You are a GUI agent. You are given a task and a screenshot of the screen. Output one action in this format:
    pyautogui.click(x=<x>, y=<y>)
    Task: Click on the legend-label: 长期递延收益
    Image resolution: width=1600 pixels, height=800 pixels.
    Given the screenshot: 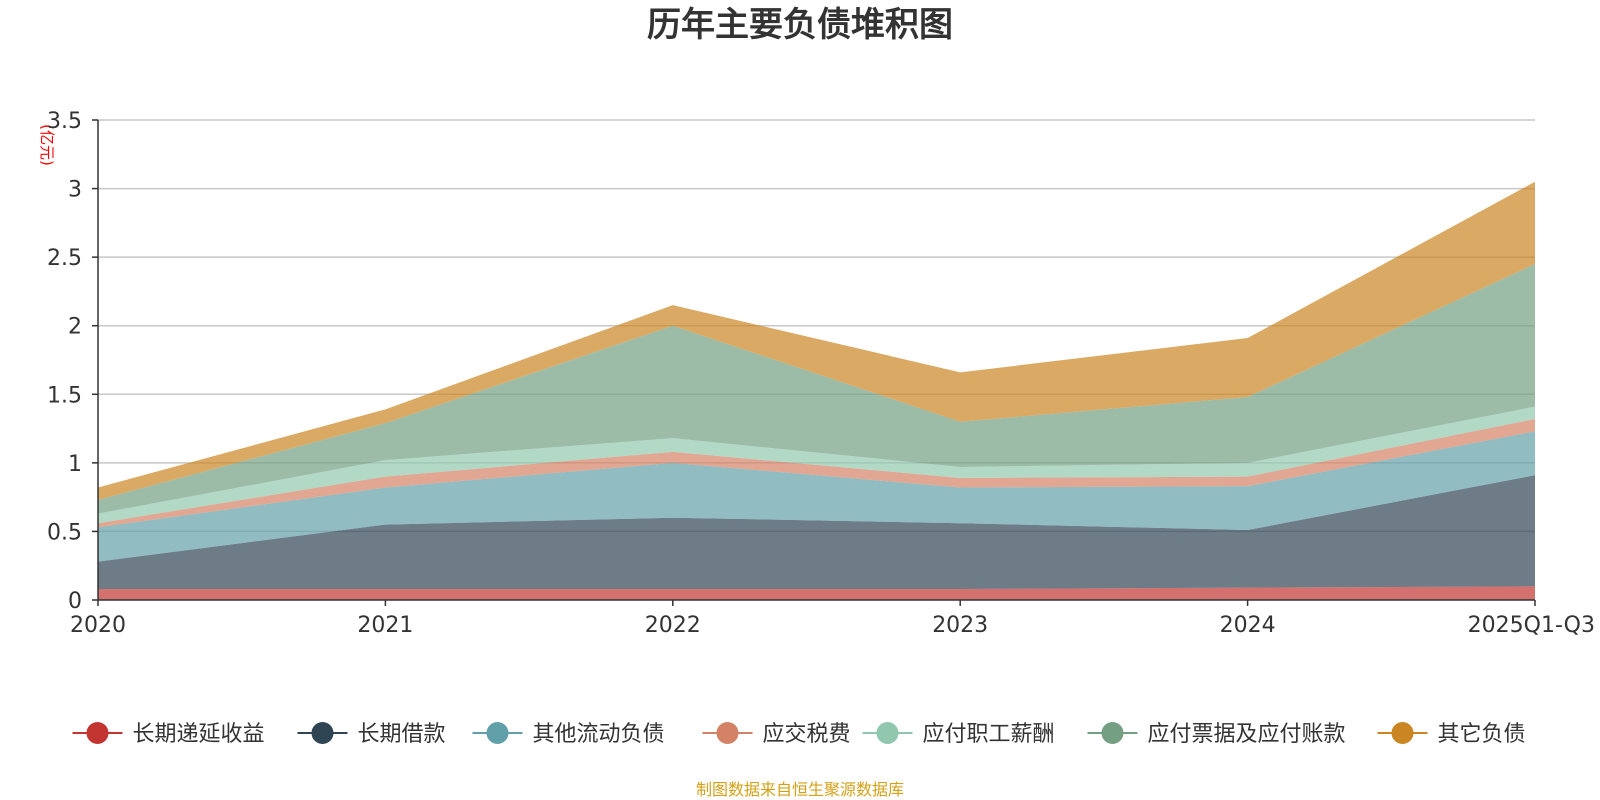 What is the action you would take?
    pyautogui.click(x=199, y=734)
    